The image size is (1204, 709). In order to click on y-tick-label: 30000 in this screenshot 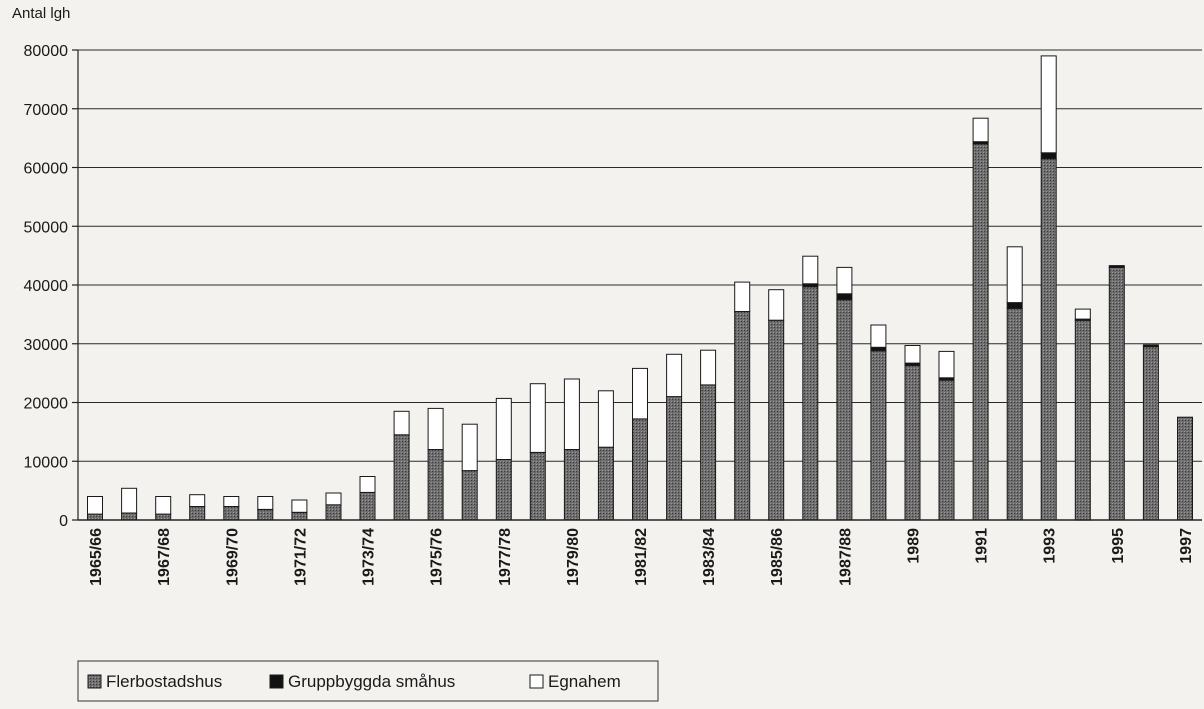, I will do `click(46, 345)`.